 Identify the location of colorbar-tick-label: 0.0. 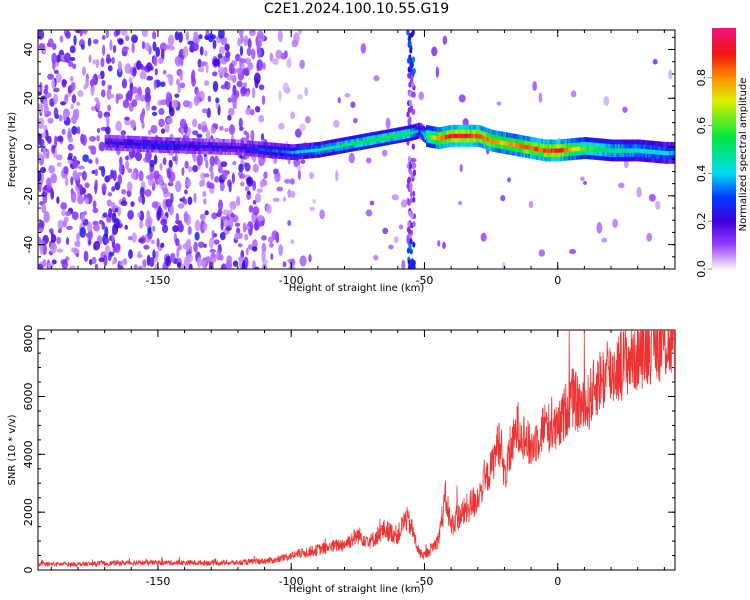
(701, 269).